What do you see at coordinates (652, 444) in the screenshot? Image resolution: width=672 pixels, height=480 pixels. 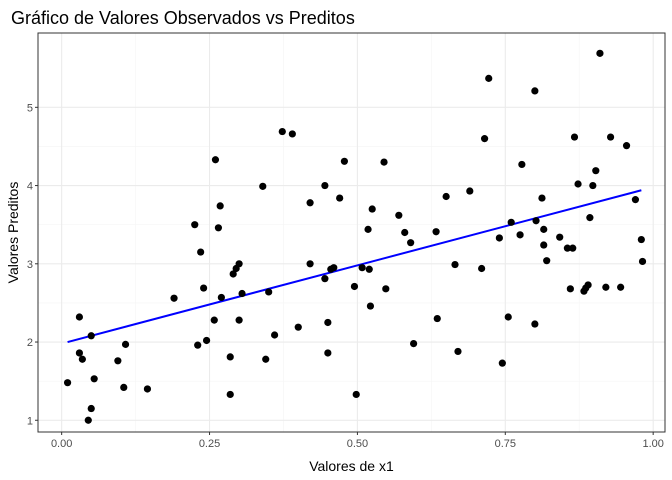 I see `x-tick-label: 1.00` at bounding box center [652, 444].